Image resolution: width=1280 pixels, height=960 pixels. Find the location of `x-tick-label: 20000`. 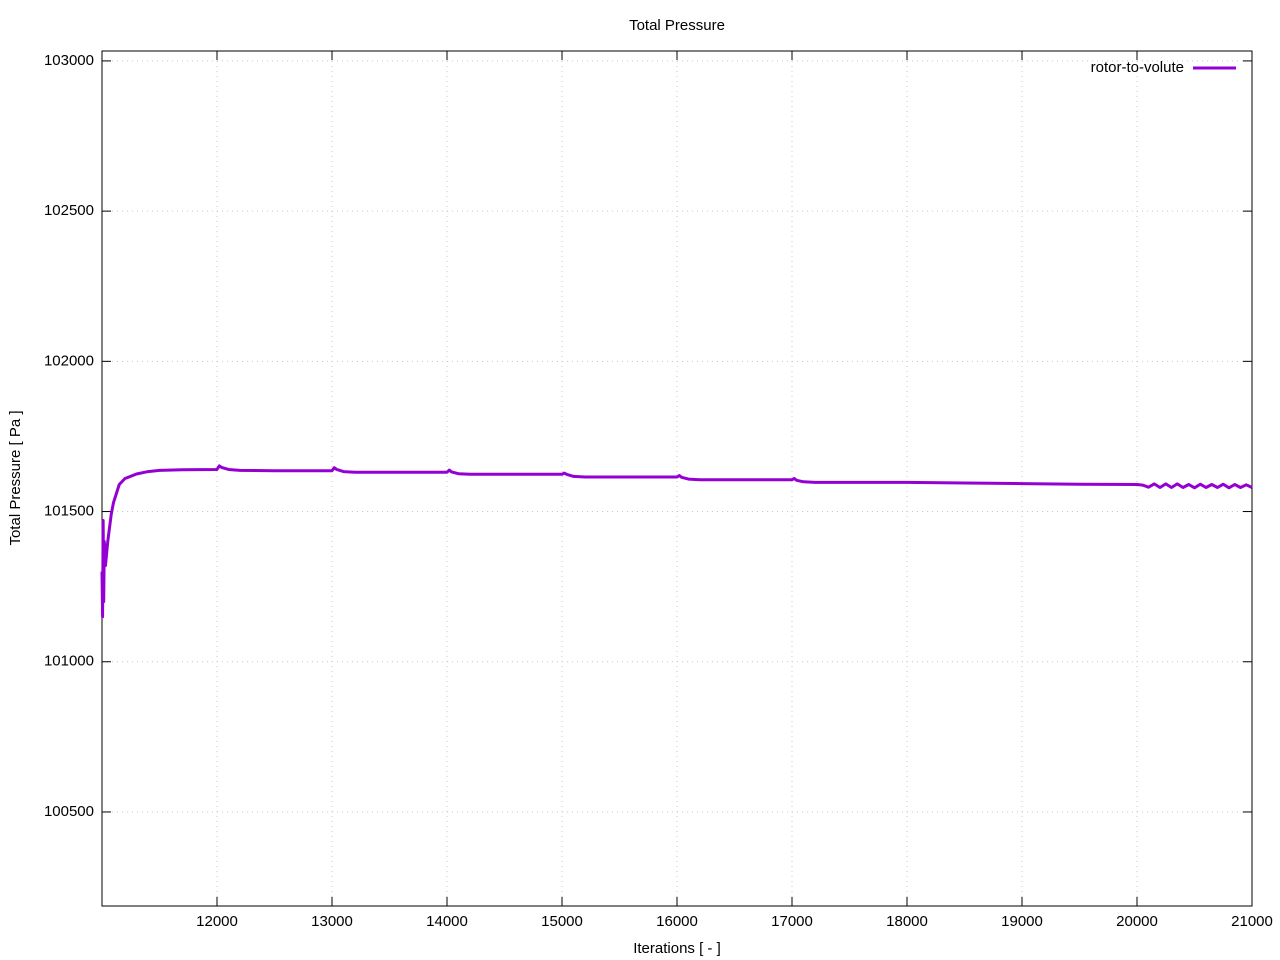

x-tick-label: 20000 is located at coordinates (1137, 921).